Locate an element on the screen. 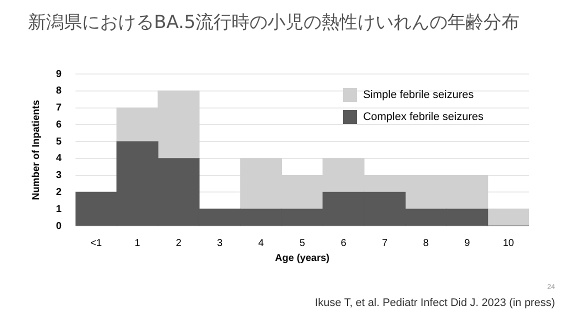 The width and height of the screenshot is (569, 320). legend-label: Simple febrile seizures is located at coordinates (418, 95).